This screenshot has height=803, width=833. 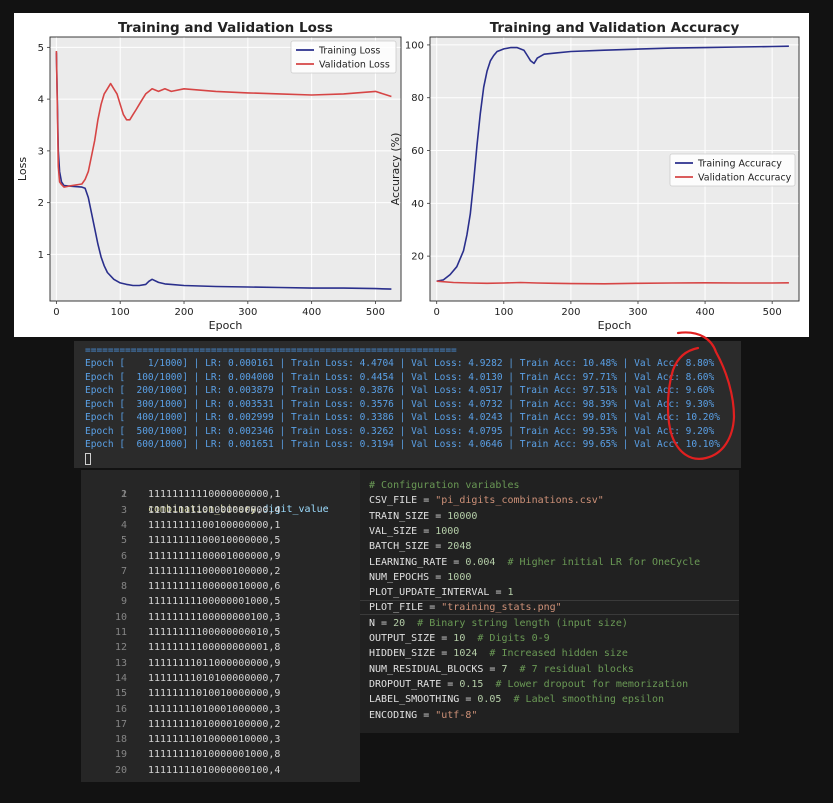 I want to click on csv-cell: 11111111101000000000,4, so click(x=214, y=510).